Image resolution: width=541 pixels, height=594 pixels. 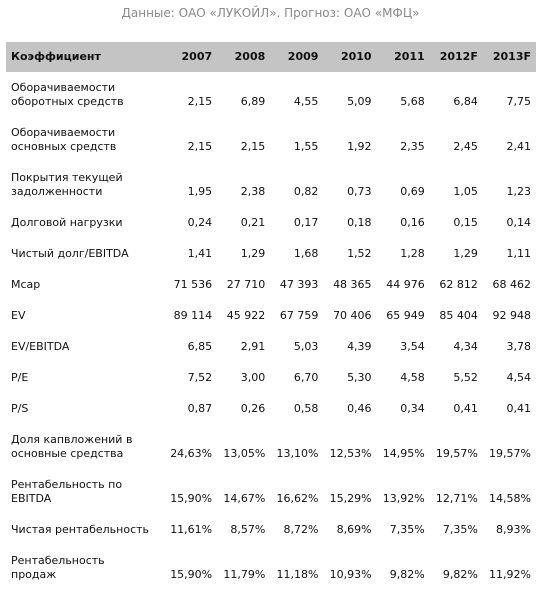 What do you see at coordinates (458, 315) in the screenshot?
I see `value-cell: 85 404` at bounding box center [458, 315].